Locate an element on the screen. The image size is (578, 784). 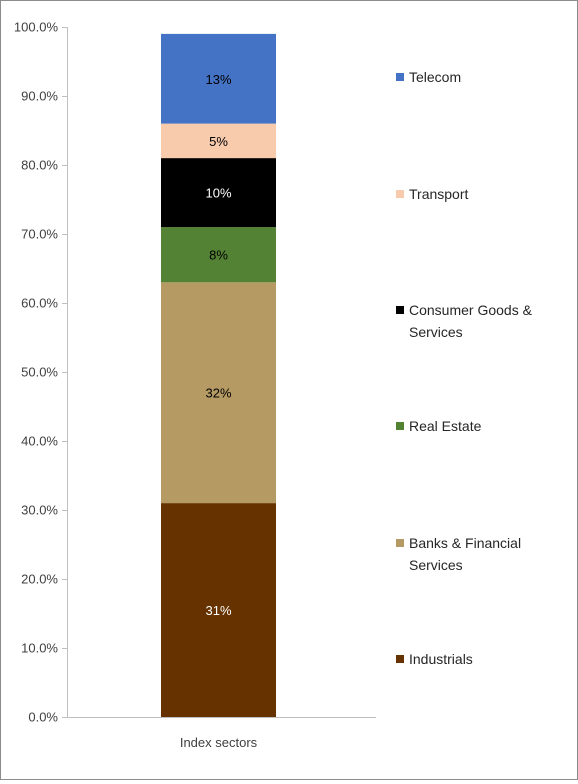
x-category-label: Index sectors is located at coordinates (219, 742).